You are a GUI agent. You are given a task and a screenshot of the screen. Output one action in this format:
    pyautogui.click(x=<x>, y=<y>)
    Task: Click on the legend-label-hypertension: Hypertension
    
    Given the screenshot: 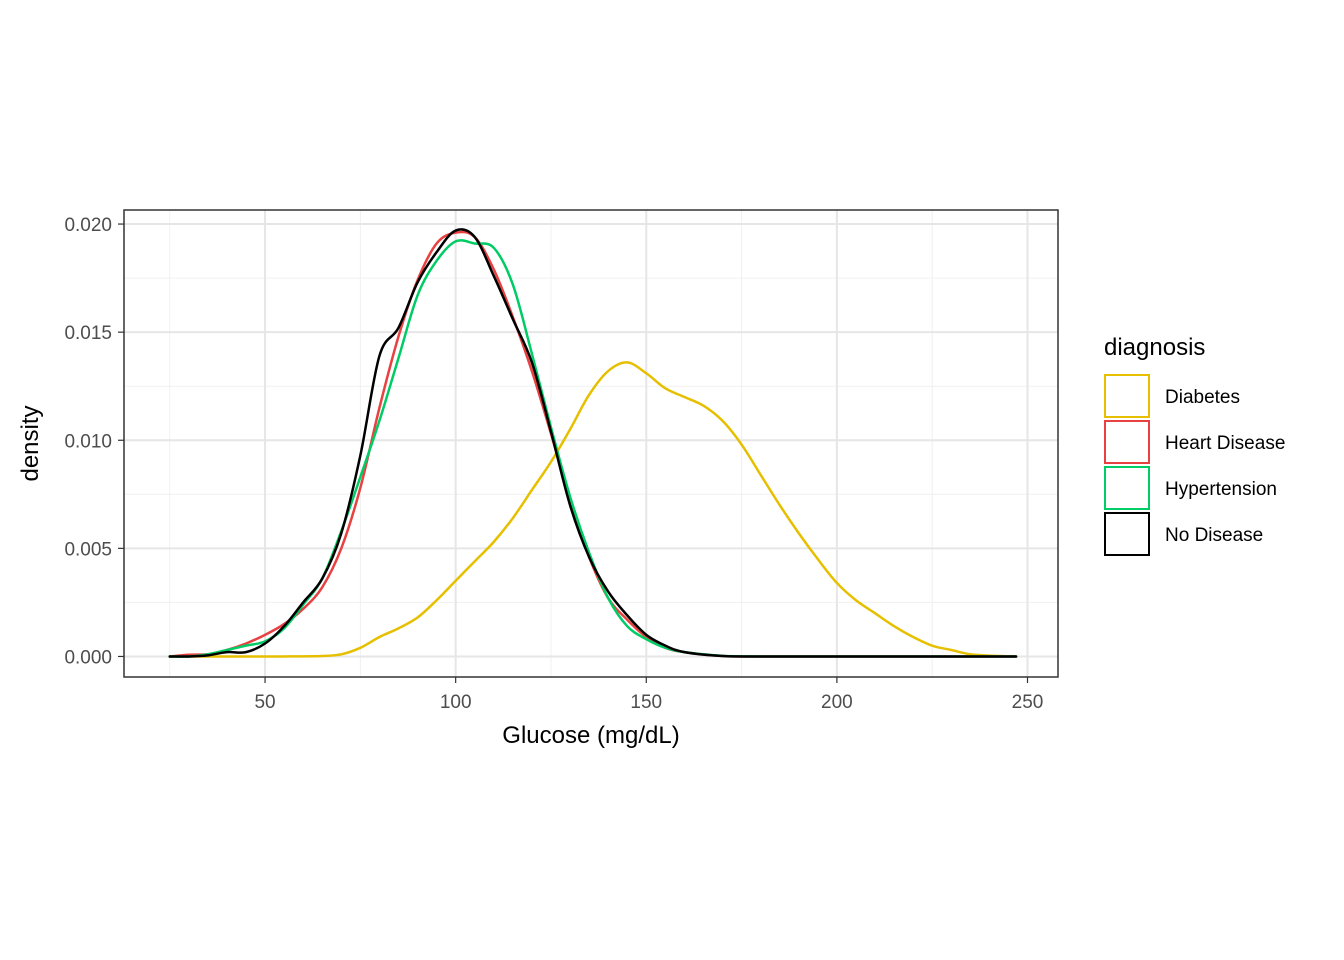 What is the action you would take?
    pyautogui.click(x=1221, y=489)
    